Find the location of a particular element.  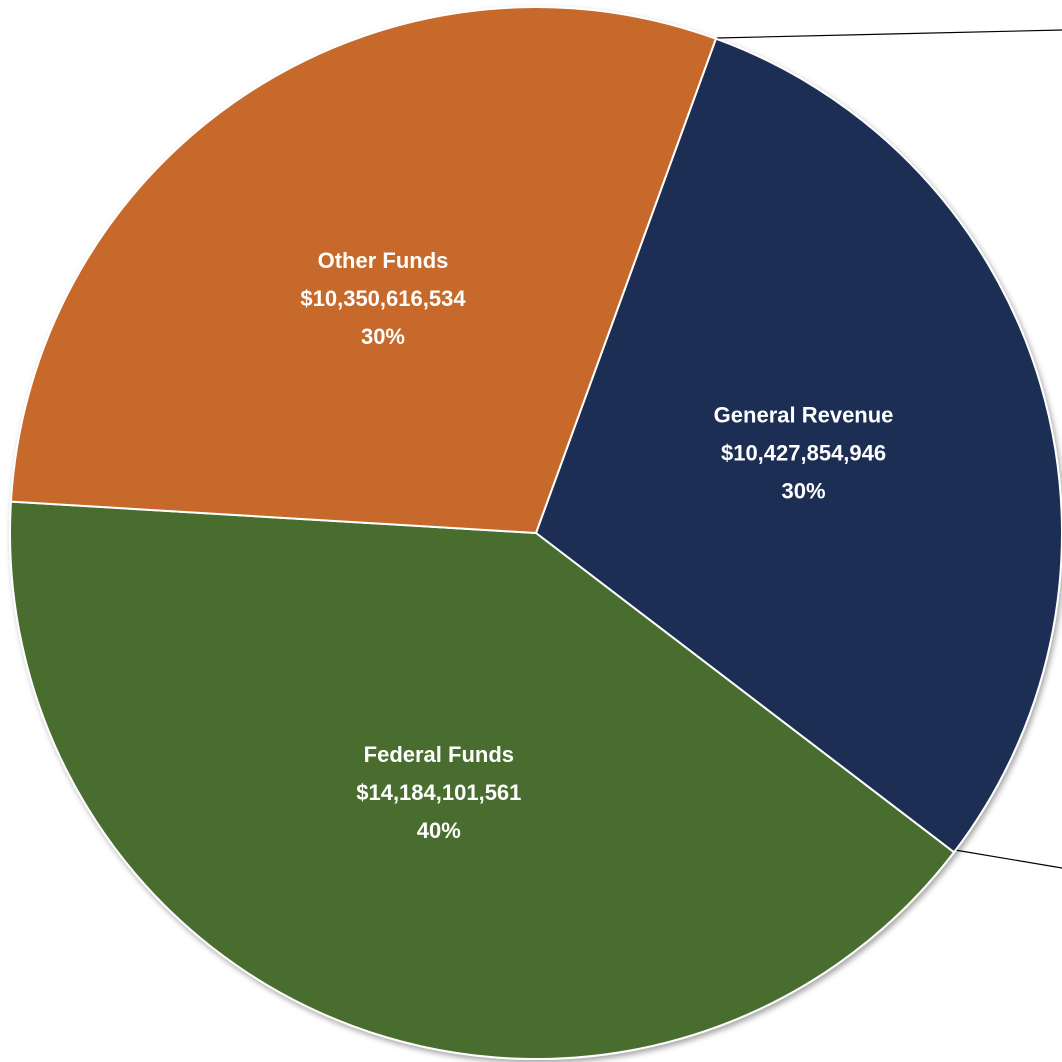

slice-name: Federal Funds is located at coordinates (439, 754).